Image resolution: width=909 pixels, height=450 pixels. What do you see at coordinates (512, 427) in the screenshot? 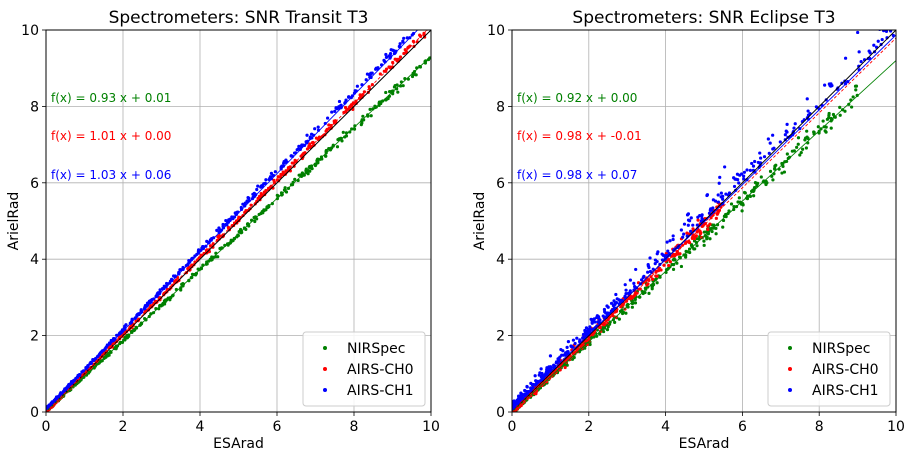
I see `x-tick-label: 0` at bounding box center [512, 427].